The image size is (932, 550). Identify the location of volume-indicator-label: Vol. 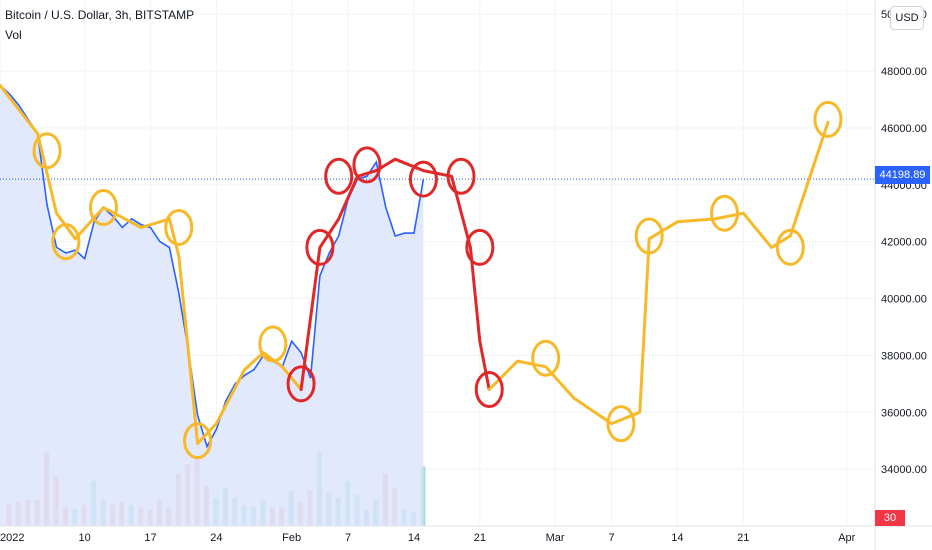
(13, 35).